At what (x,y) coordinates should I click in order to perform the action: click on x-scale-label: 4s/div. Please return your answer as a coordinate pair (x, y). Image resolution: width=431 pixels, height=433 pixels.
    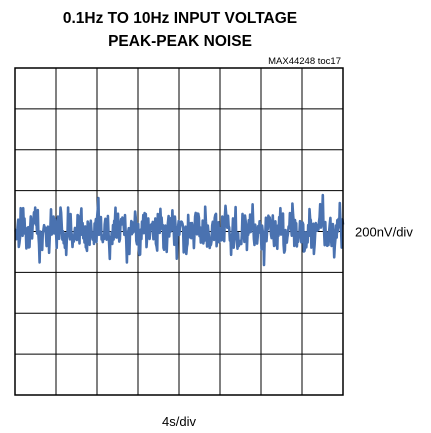
    Looking at the image, I should click on (179, 421).